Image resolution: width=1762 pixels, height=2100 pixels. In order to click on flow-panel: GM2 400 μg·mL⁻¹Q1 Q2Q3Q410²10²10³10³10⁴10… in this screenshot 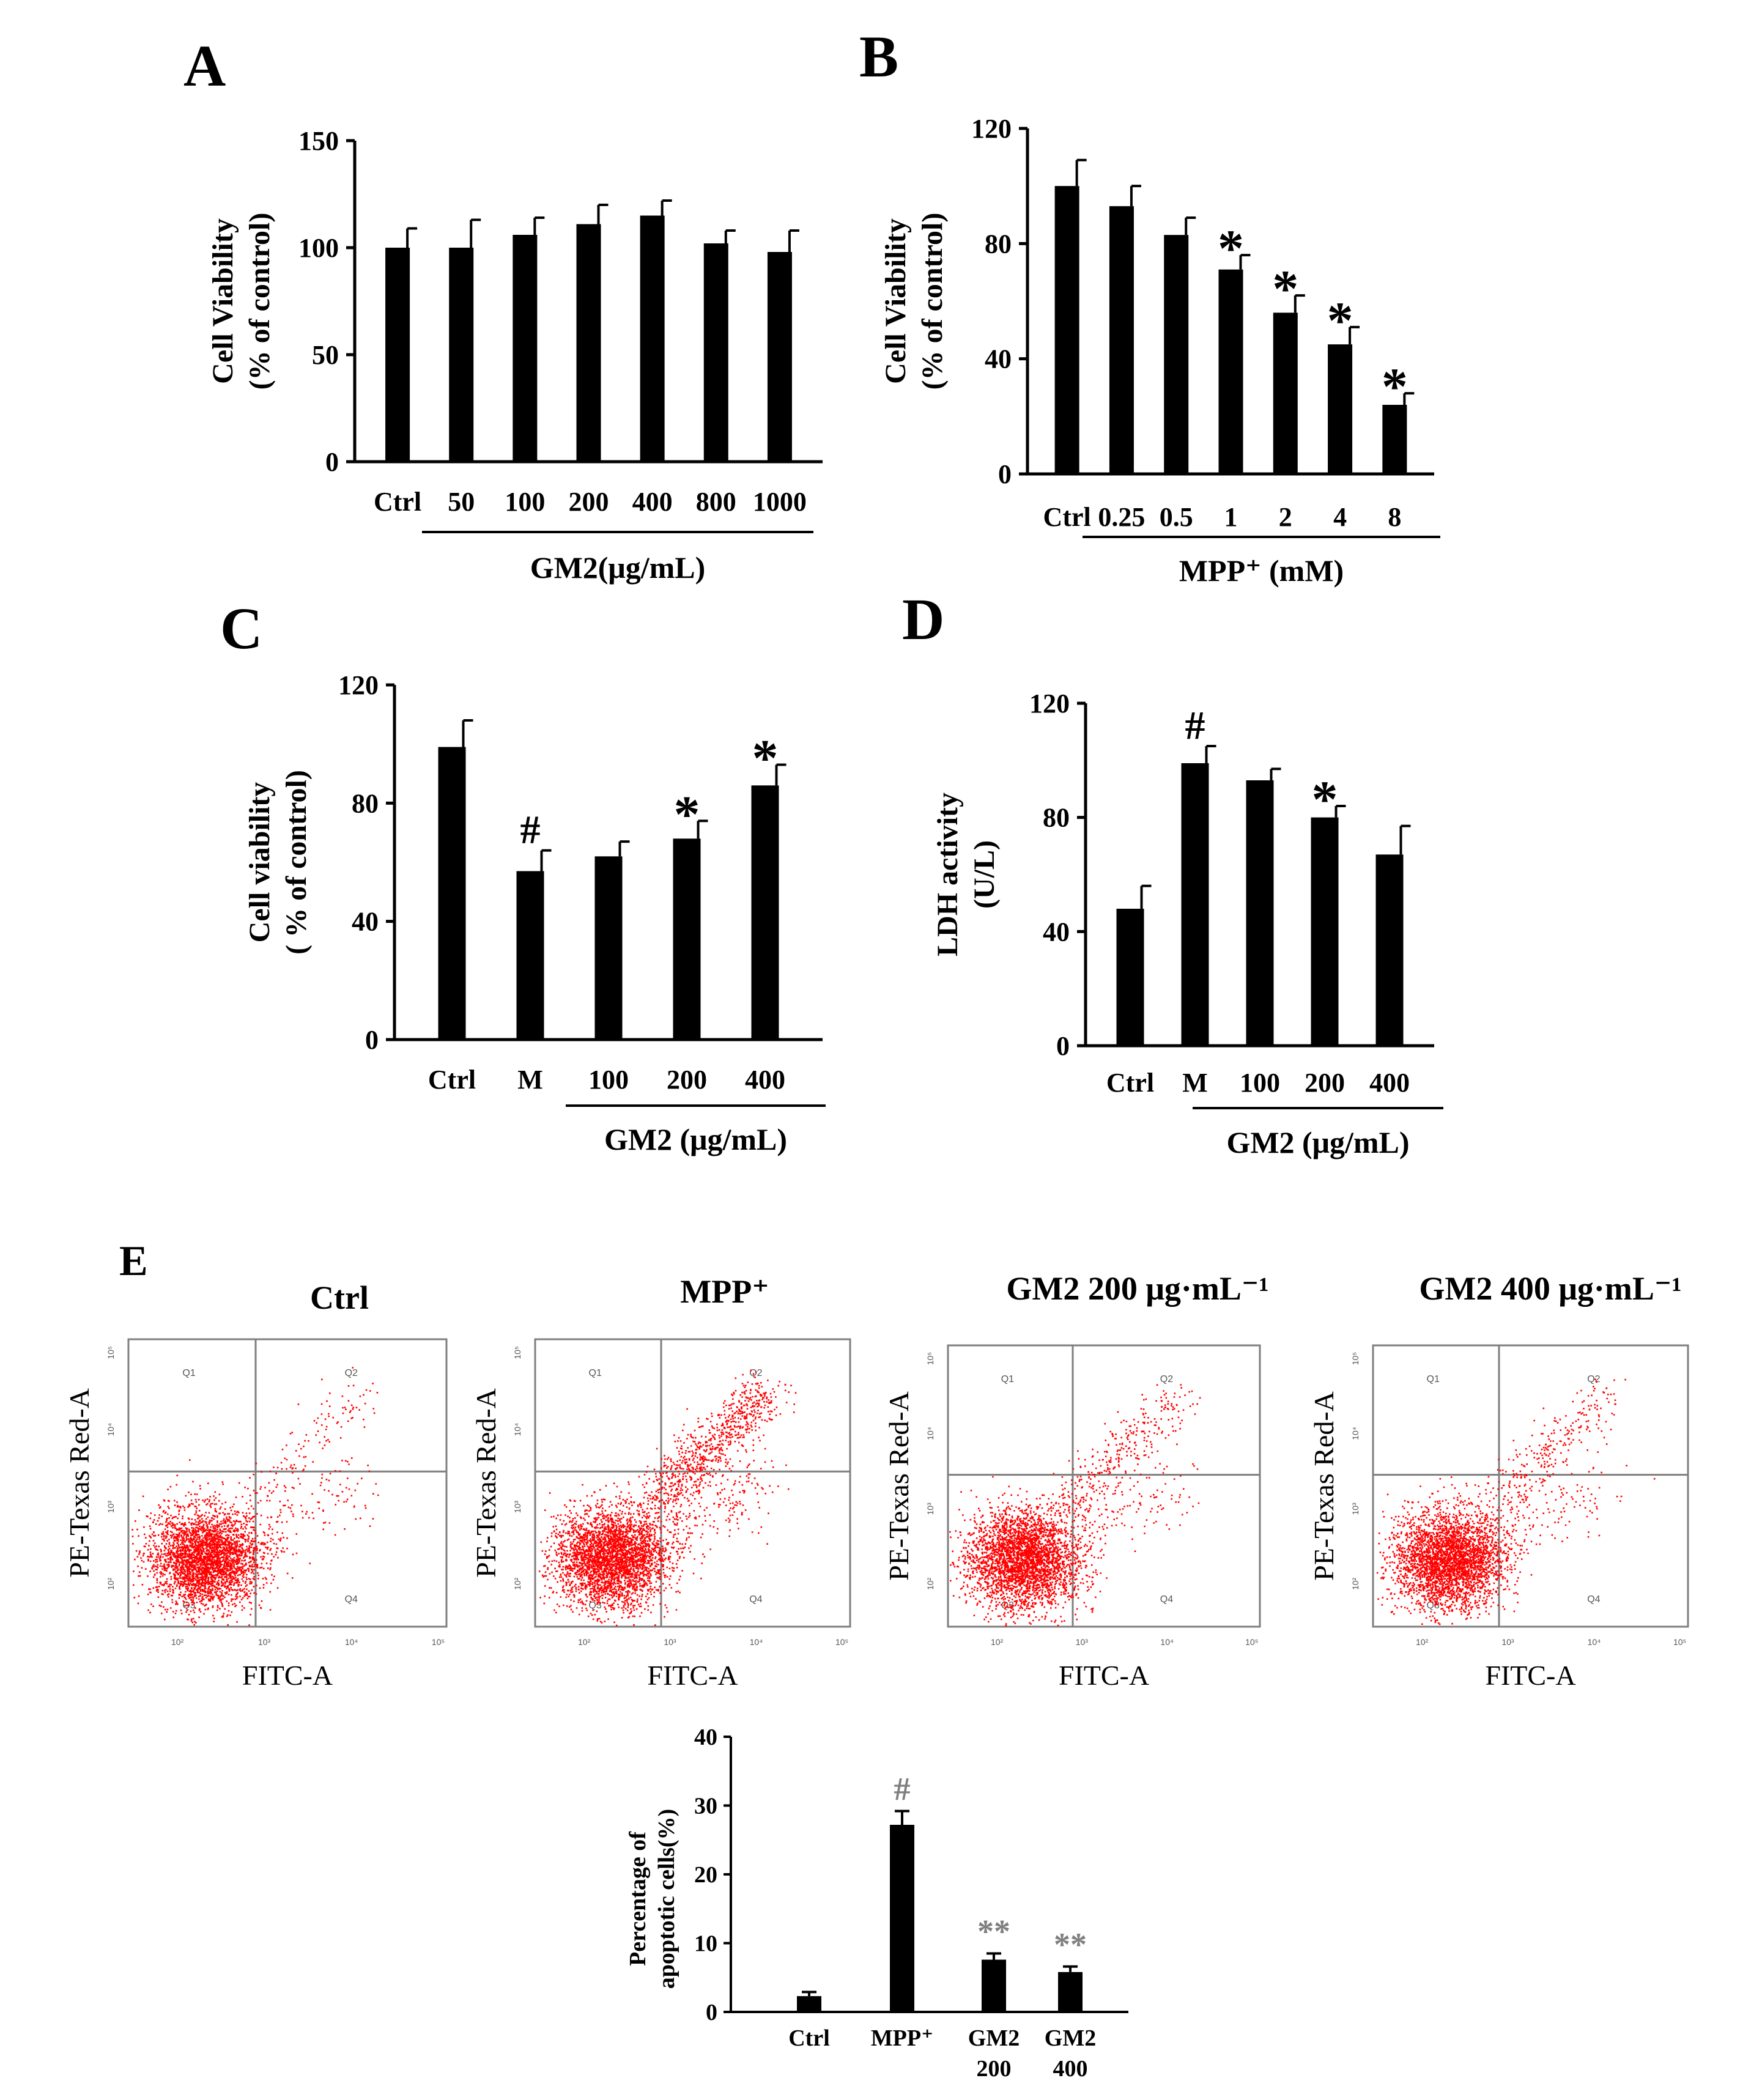, I will do `click(1498, 1480)`.